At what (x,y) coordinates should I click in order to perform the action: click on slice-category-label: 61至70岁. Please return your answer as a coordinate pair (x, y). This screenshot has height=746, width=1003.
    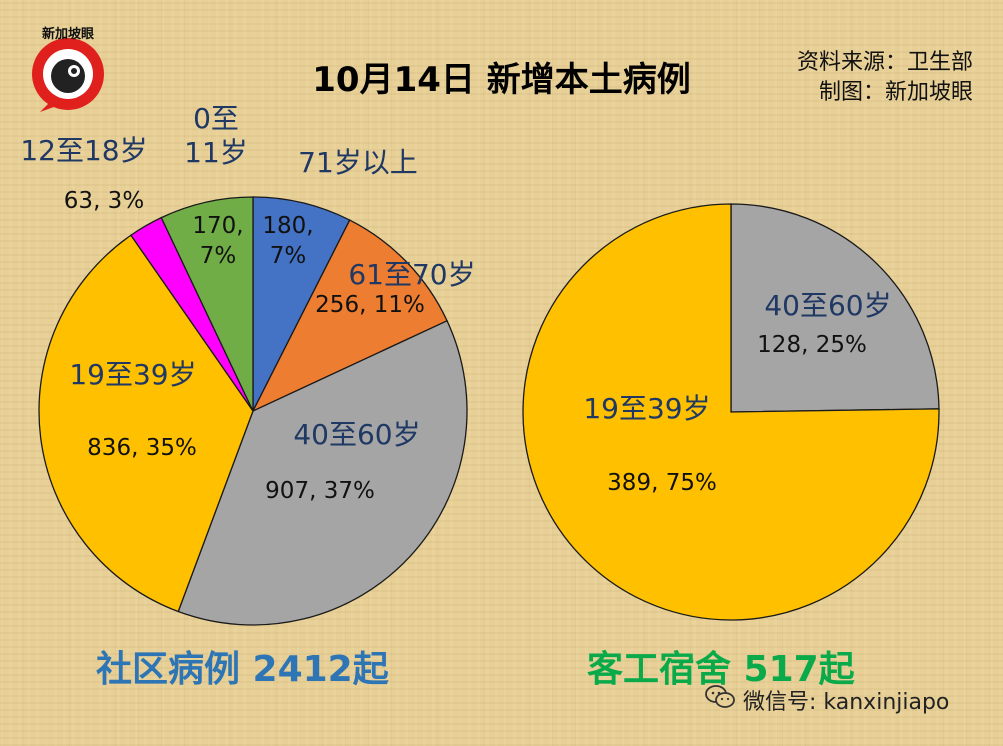
    Looking at the image, I should click on (411, 274).